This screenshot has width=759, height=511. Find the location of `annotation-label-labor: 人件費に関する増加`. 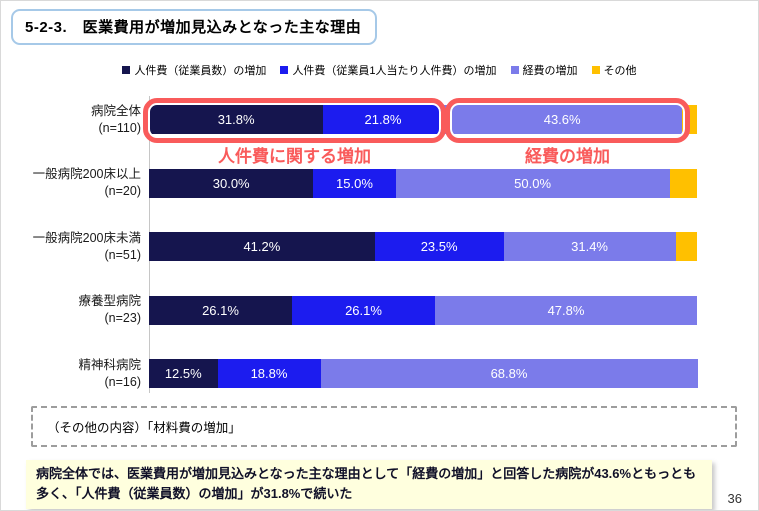

annotation-label-labor: 人件費に関する増加 is located at coordinates (294, 156).